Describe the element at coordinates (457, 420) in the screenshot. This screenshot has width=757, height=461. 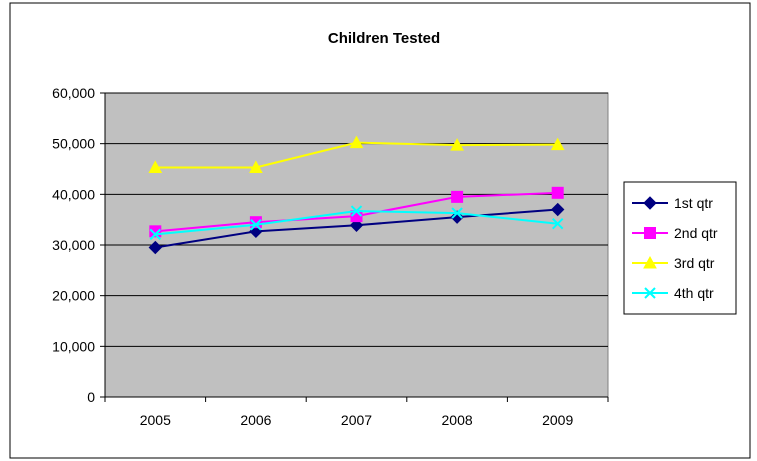
I see `x-tick-label: 2008` at that location.